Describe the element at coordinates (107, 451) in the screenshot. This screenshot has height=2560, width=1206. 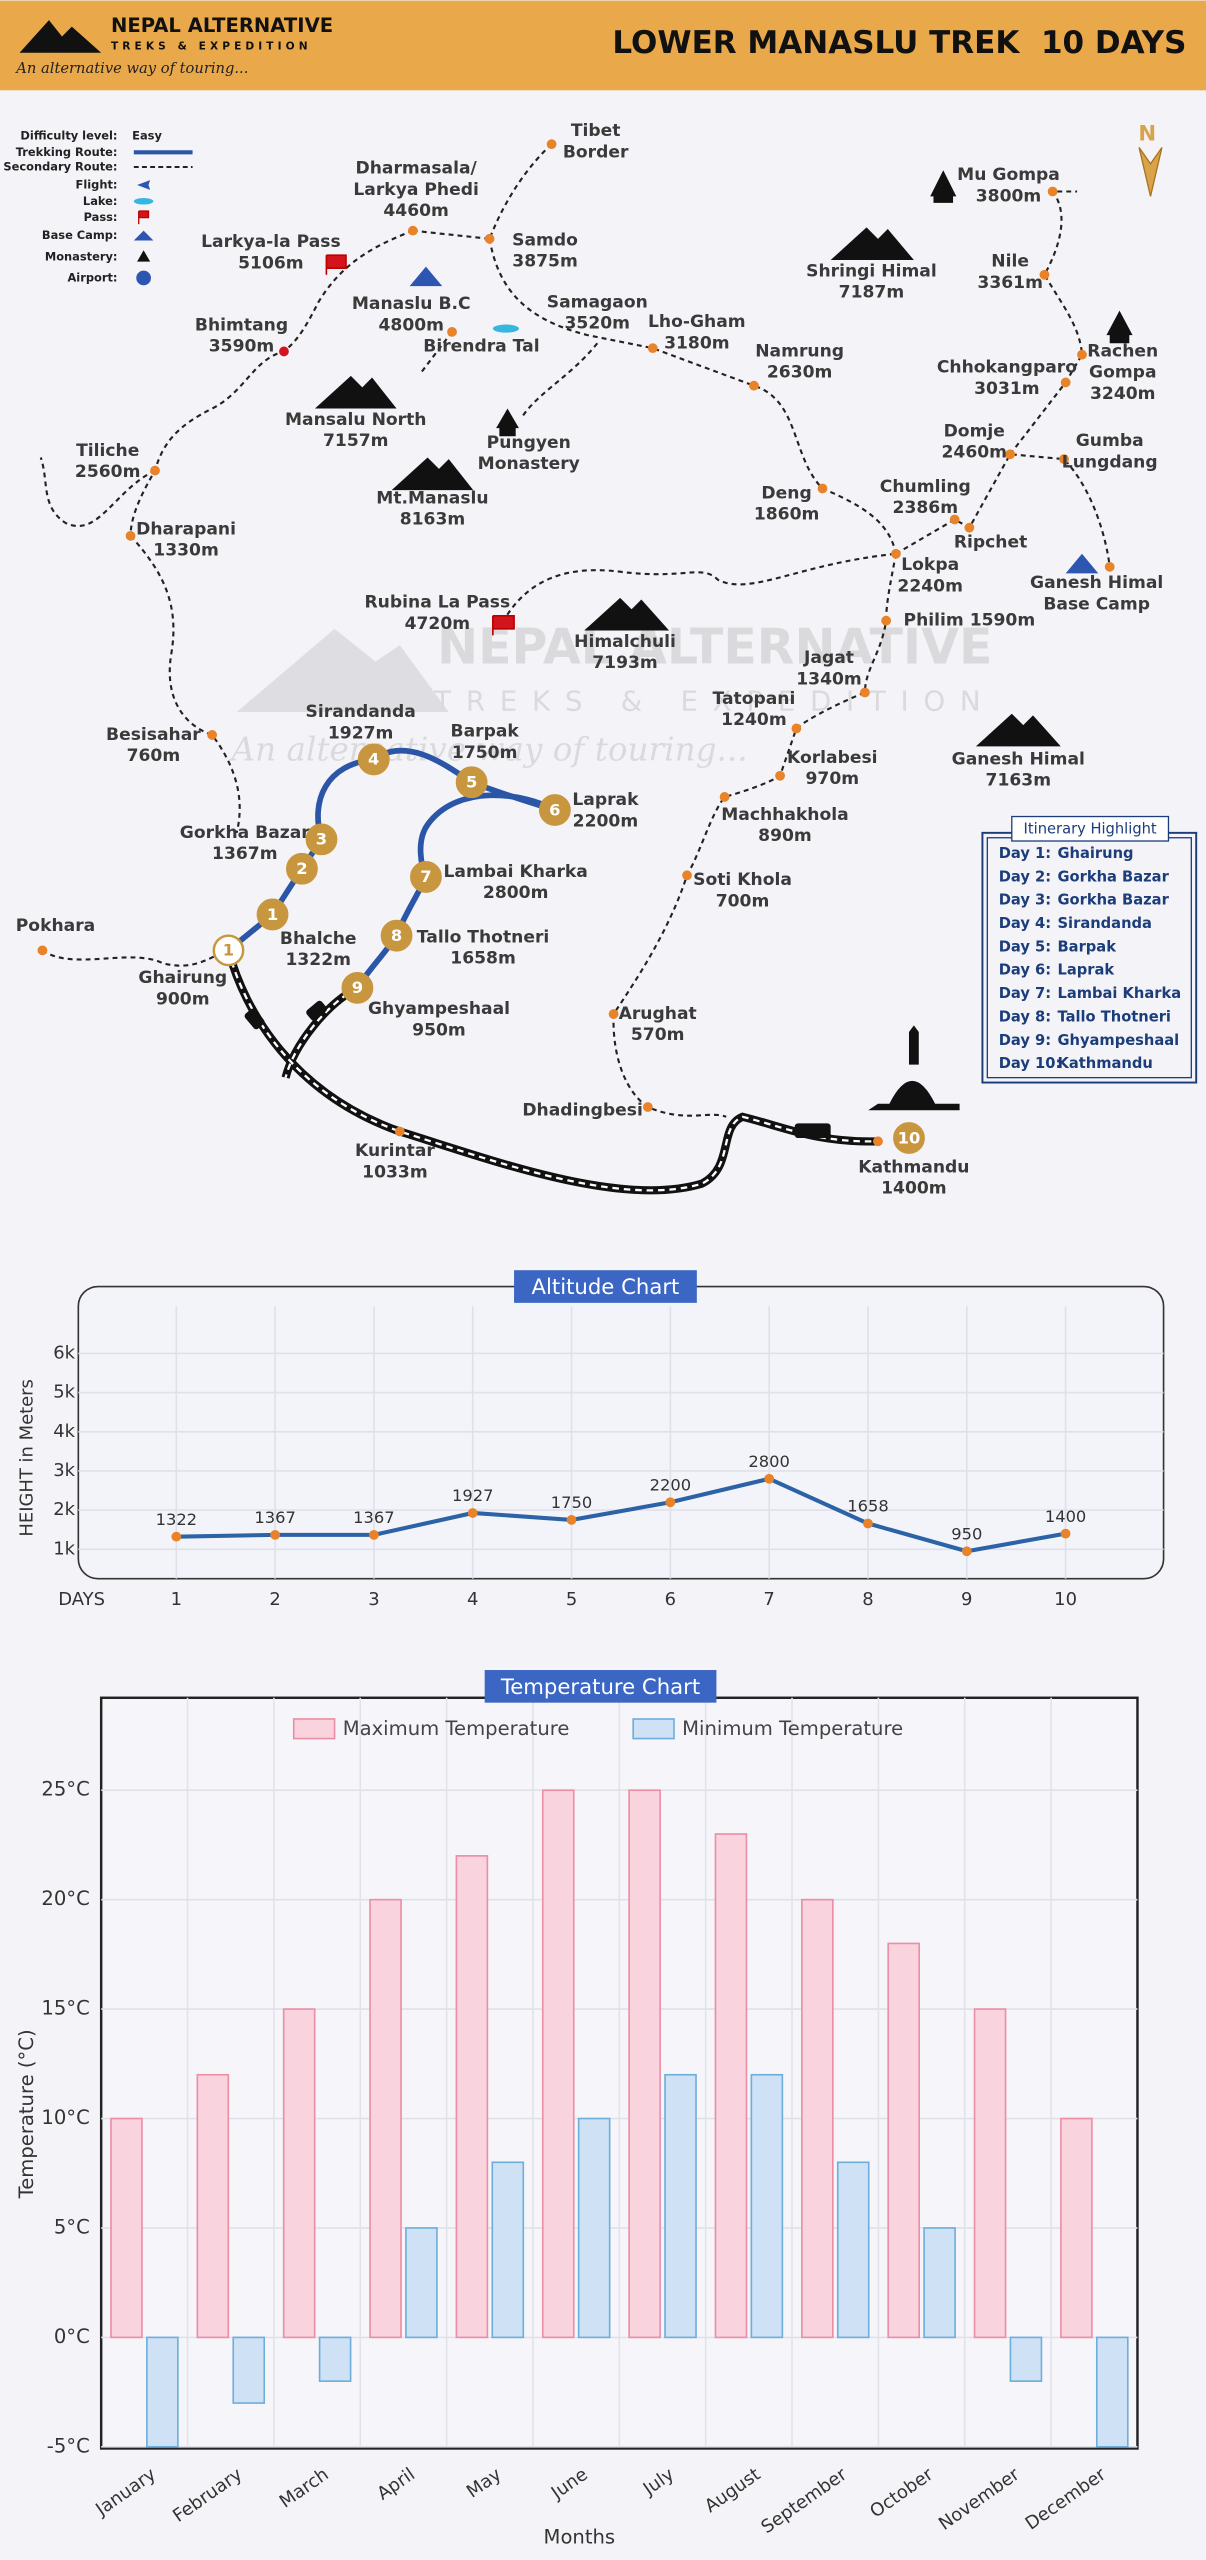
I see `place-label: Tiliche` at that location.